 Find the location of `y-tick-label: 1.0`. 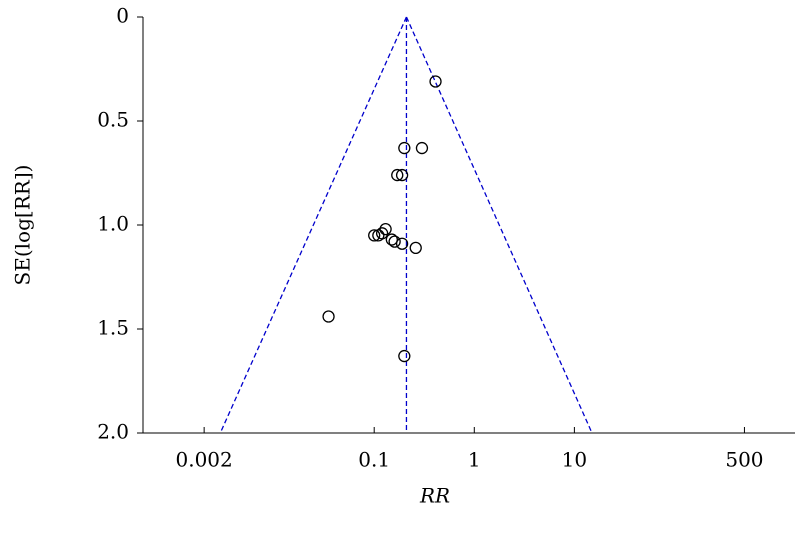

y-tick-label: 1.0 is located at coordinates (113, 224).